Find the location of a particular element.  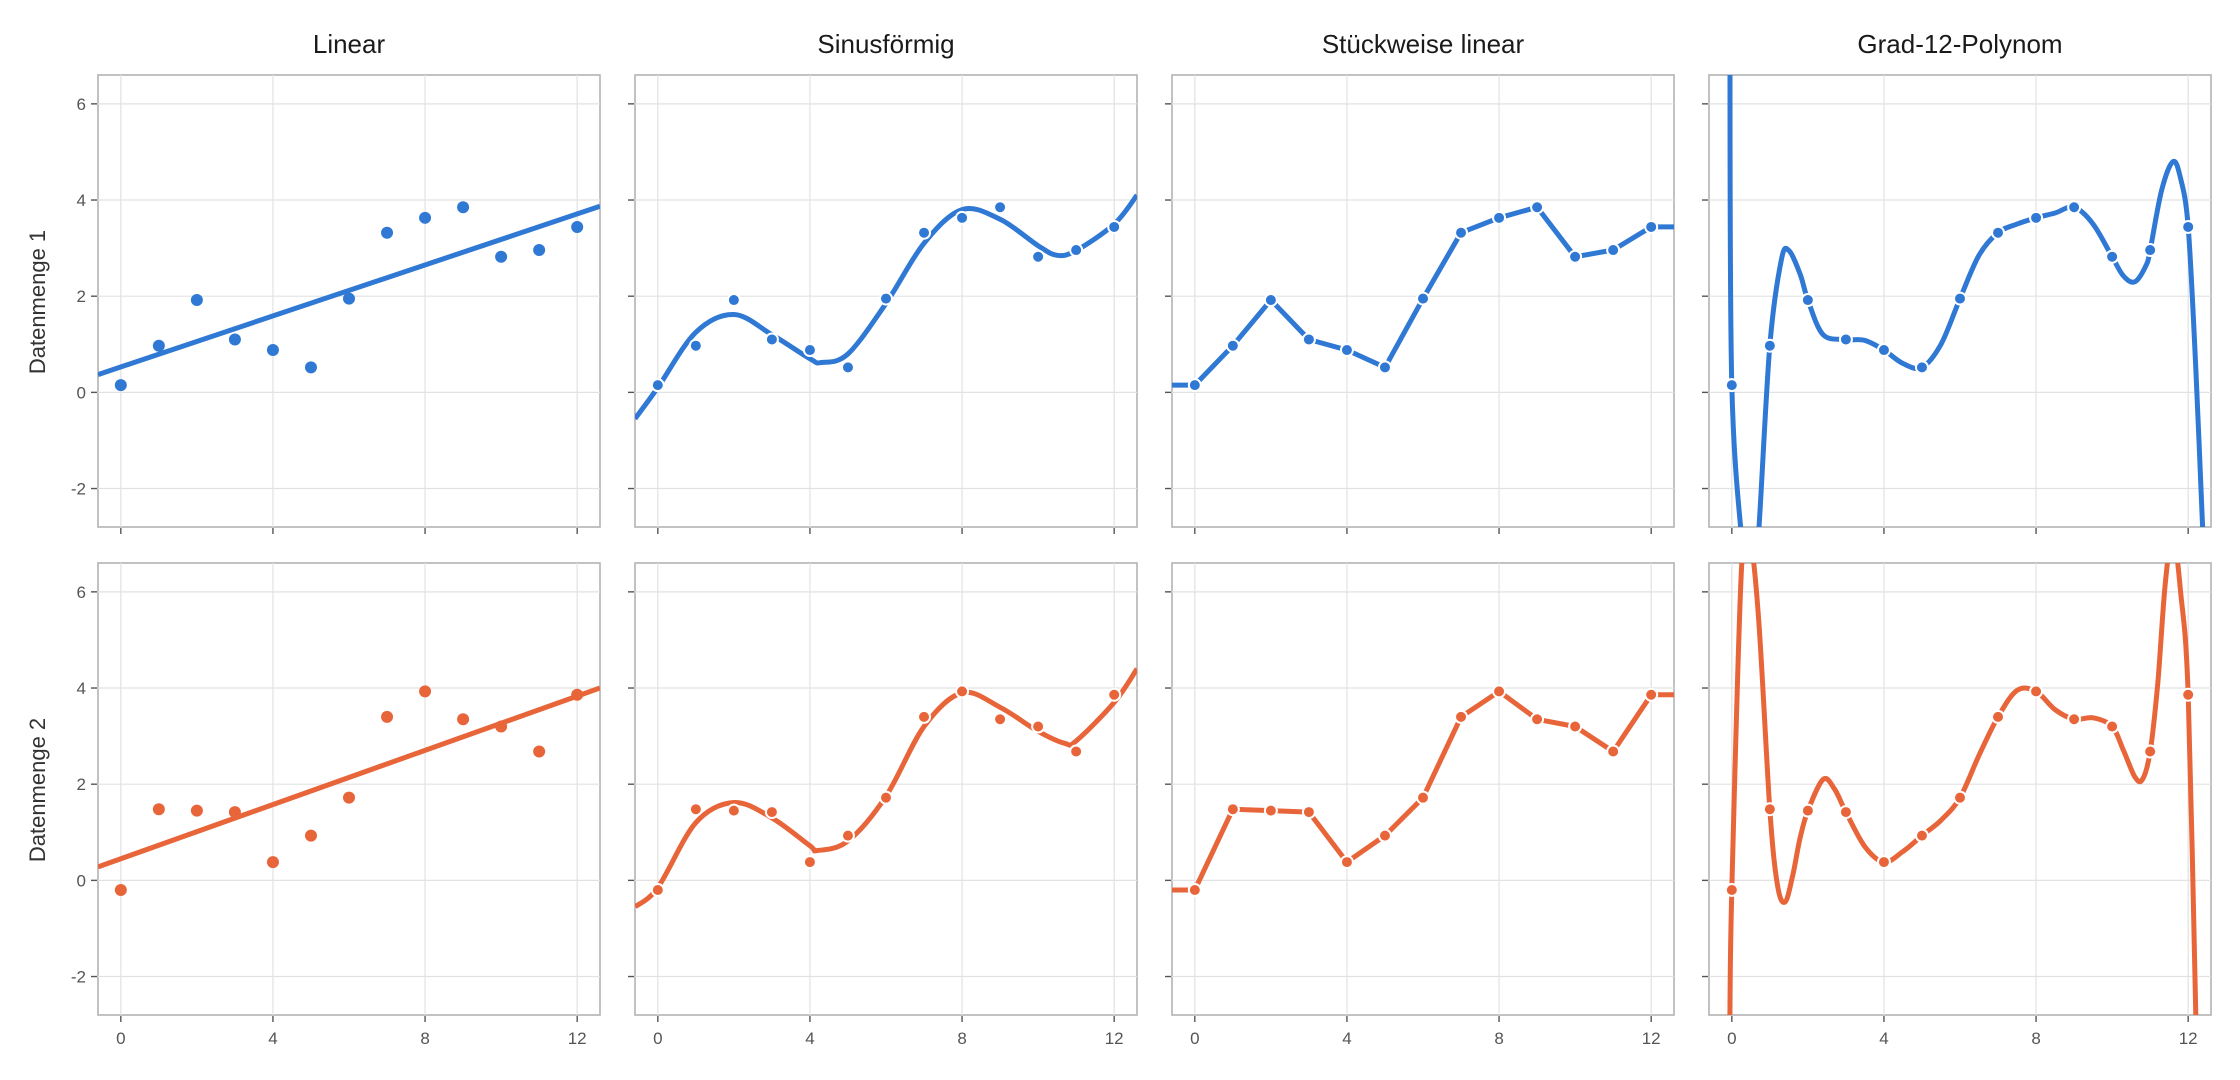

panel-piecewise-linear-row-2: 0 4 8 12 is located at coordinates (1420, 805).